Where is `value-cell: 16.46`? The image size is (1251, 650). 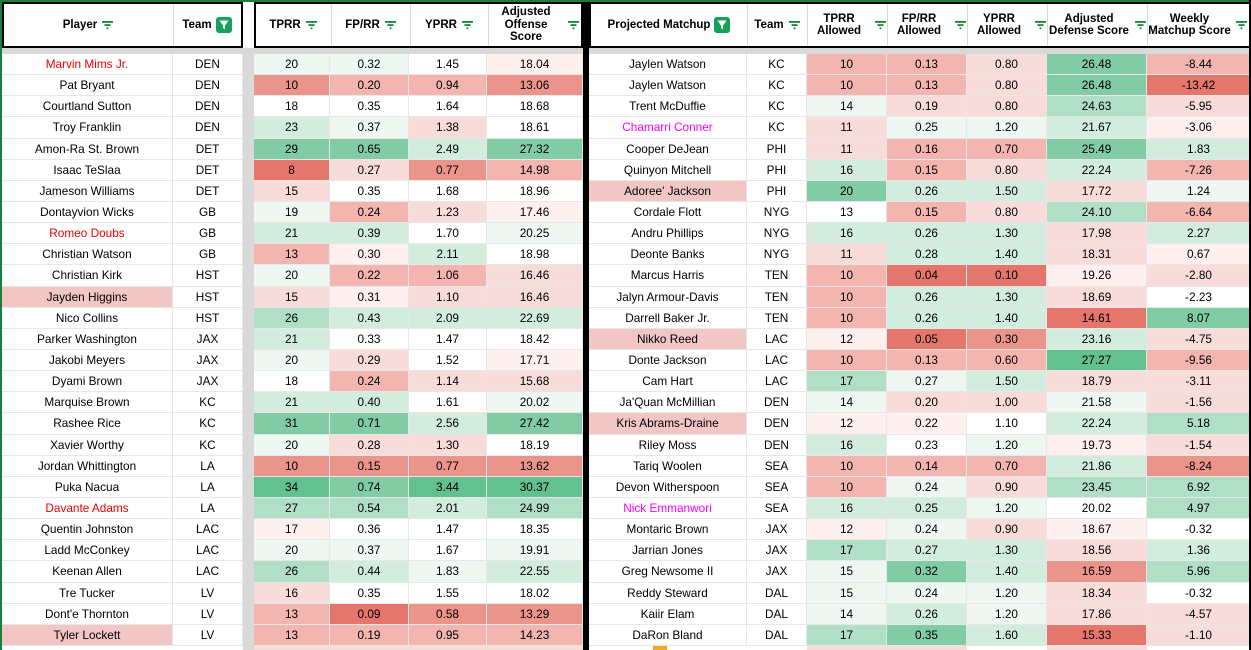
value-cell: 16.46 is located at coordinates (535, 276).